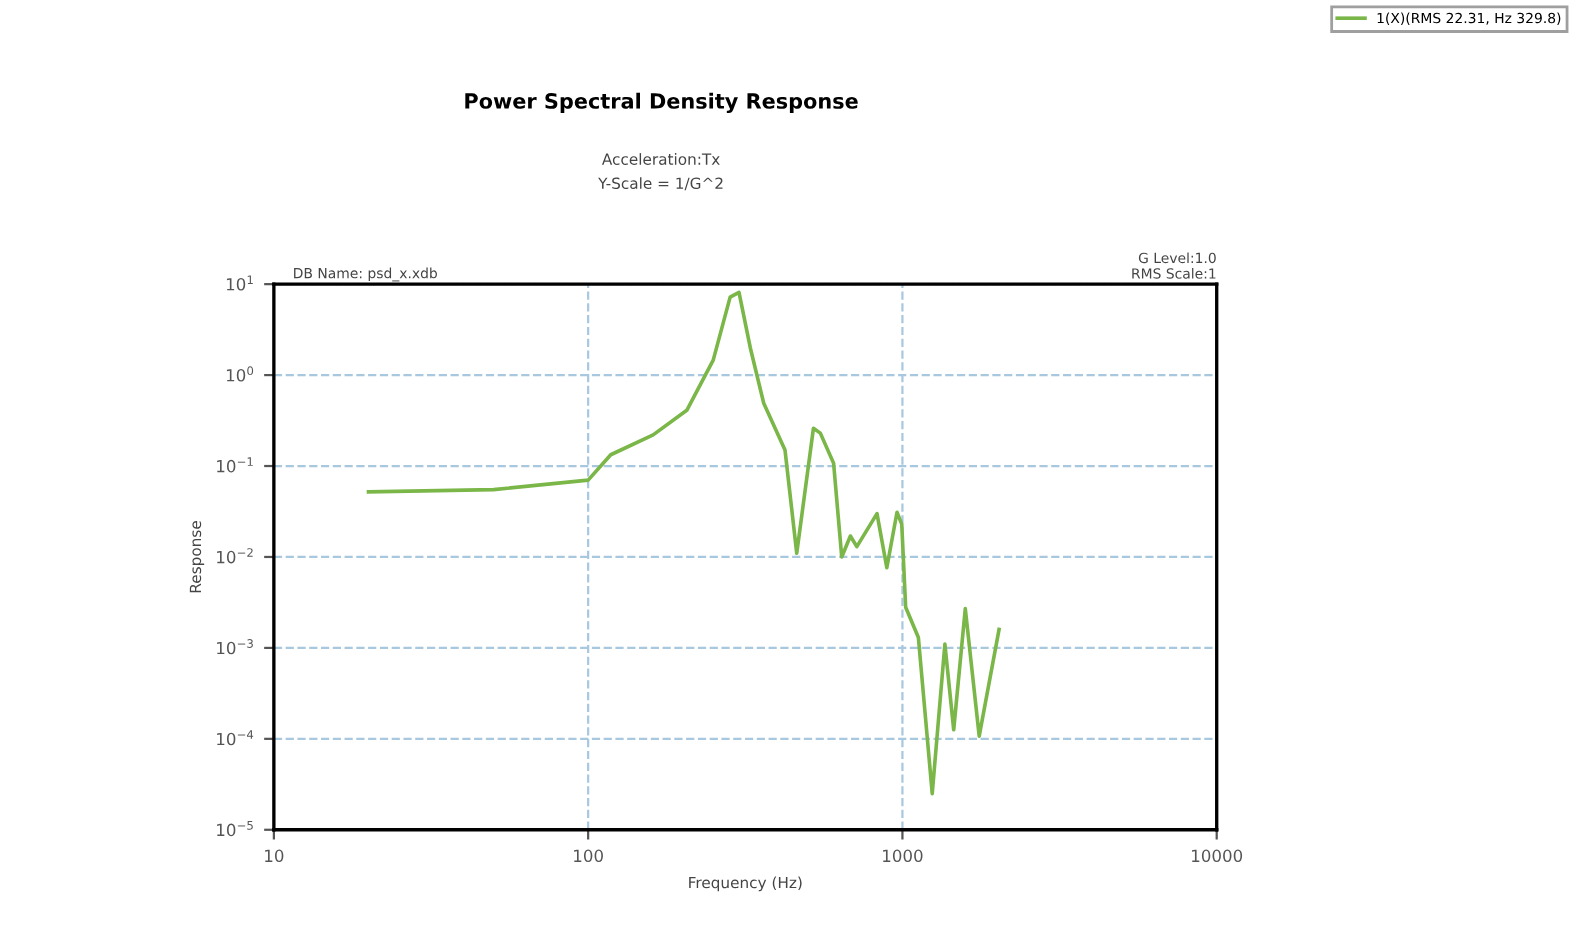 Image resolution: width=1574 pixels, height=944 pixels. Describe the element at coordinates (235, 829) in the screenshot. I see `y-tick-label: 10$^{−5}$` at that location.